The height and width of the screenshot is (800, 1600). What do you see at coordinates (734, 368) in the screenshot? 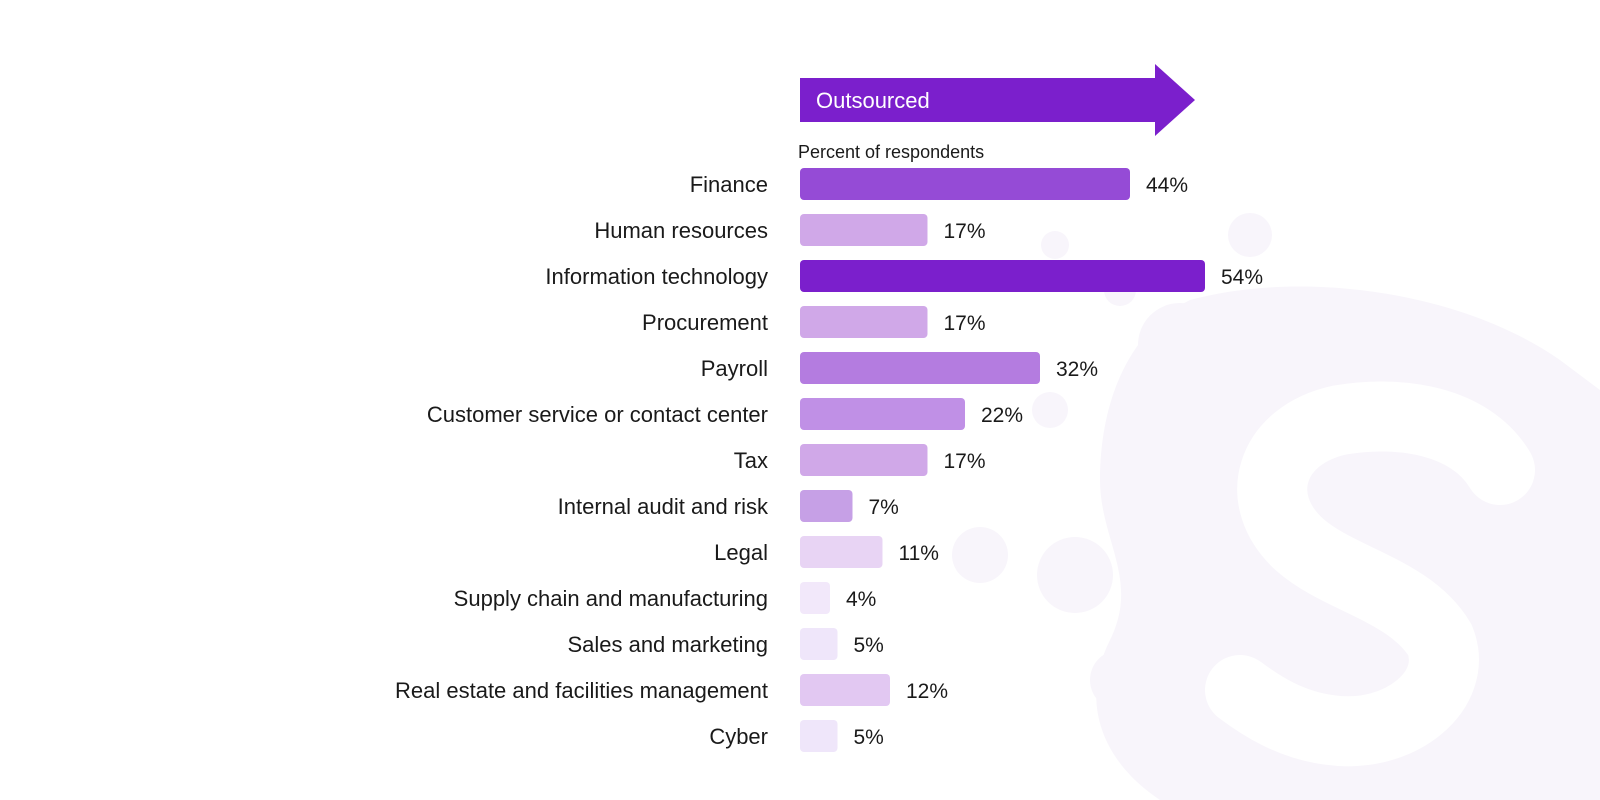
I see `category-label: Payroll` at bounding box center [734, 368].